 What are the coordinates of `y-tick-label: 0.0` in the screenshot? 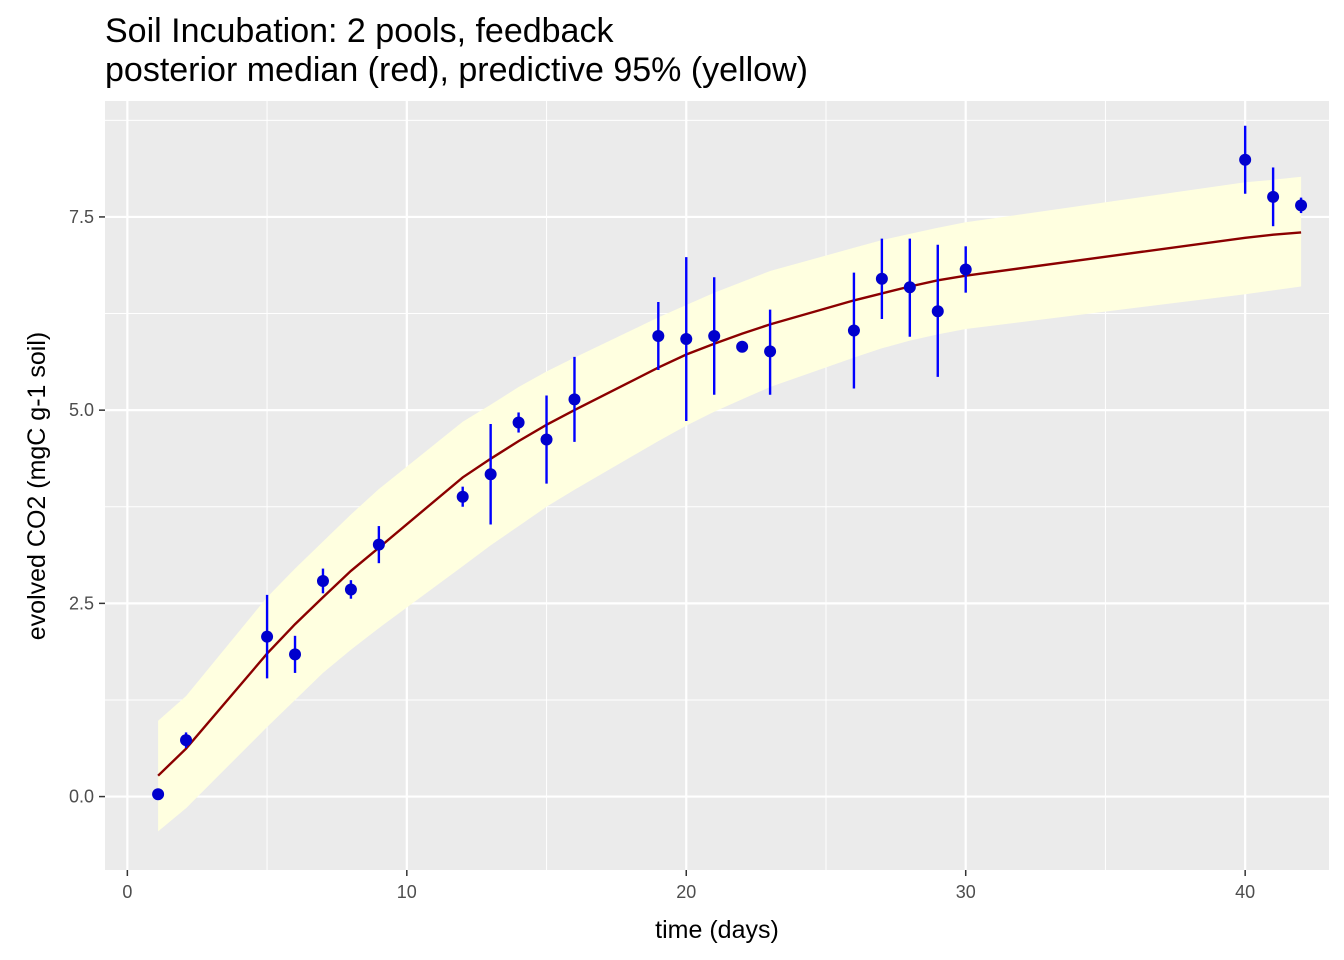 It's located at (81, 797).